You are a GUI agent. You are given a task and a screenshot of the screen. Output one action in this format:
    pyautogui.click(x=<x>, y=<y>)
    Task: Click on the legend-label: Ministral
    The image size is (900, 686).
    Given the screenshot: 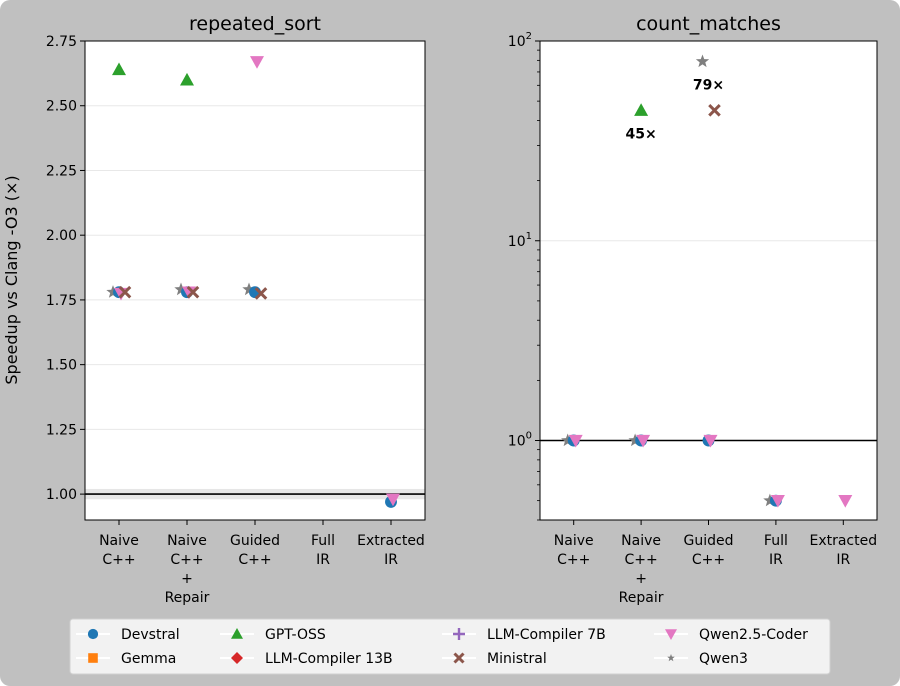 What is the action you would take?
    pyautogui.click(x=517, y=659)
    